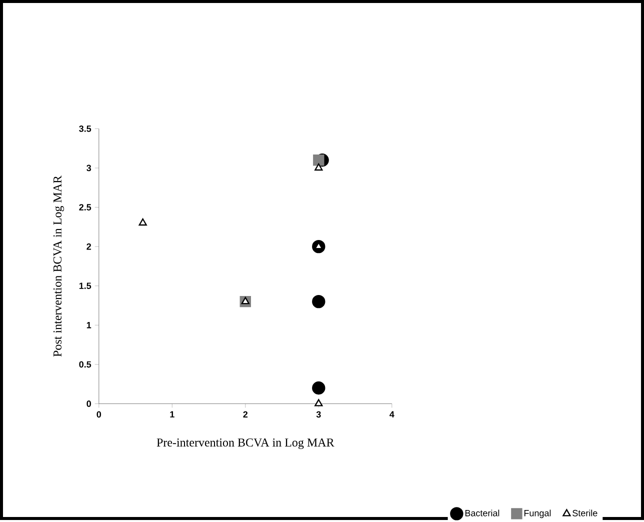 The height and width of the screenshot is (522, 644). Describe the element at coordinates (89, 325) in the screenshot. I see `y-tick-label: 1` at that location.